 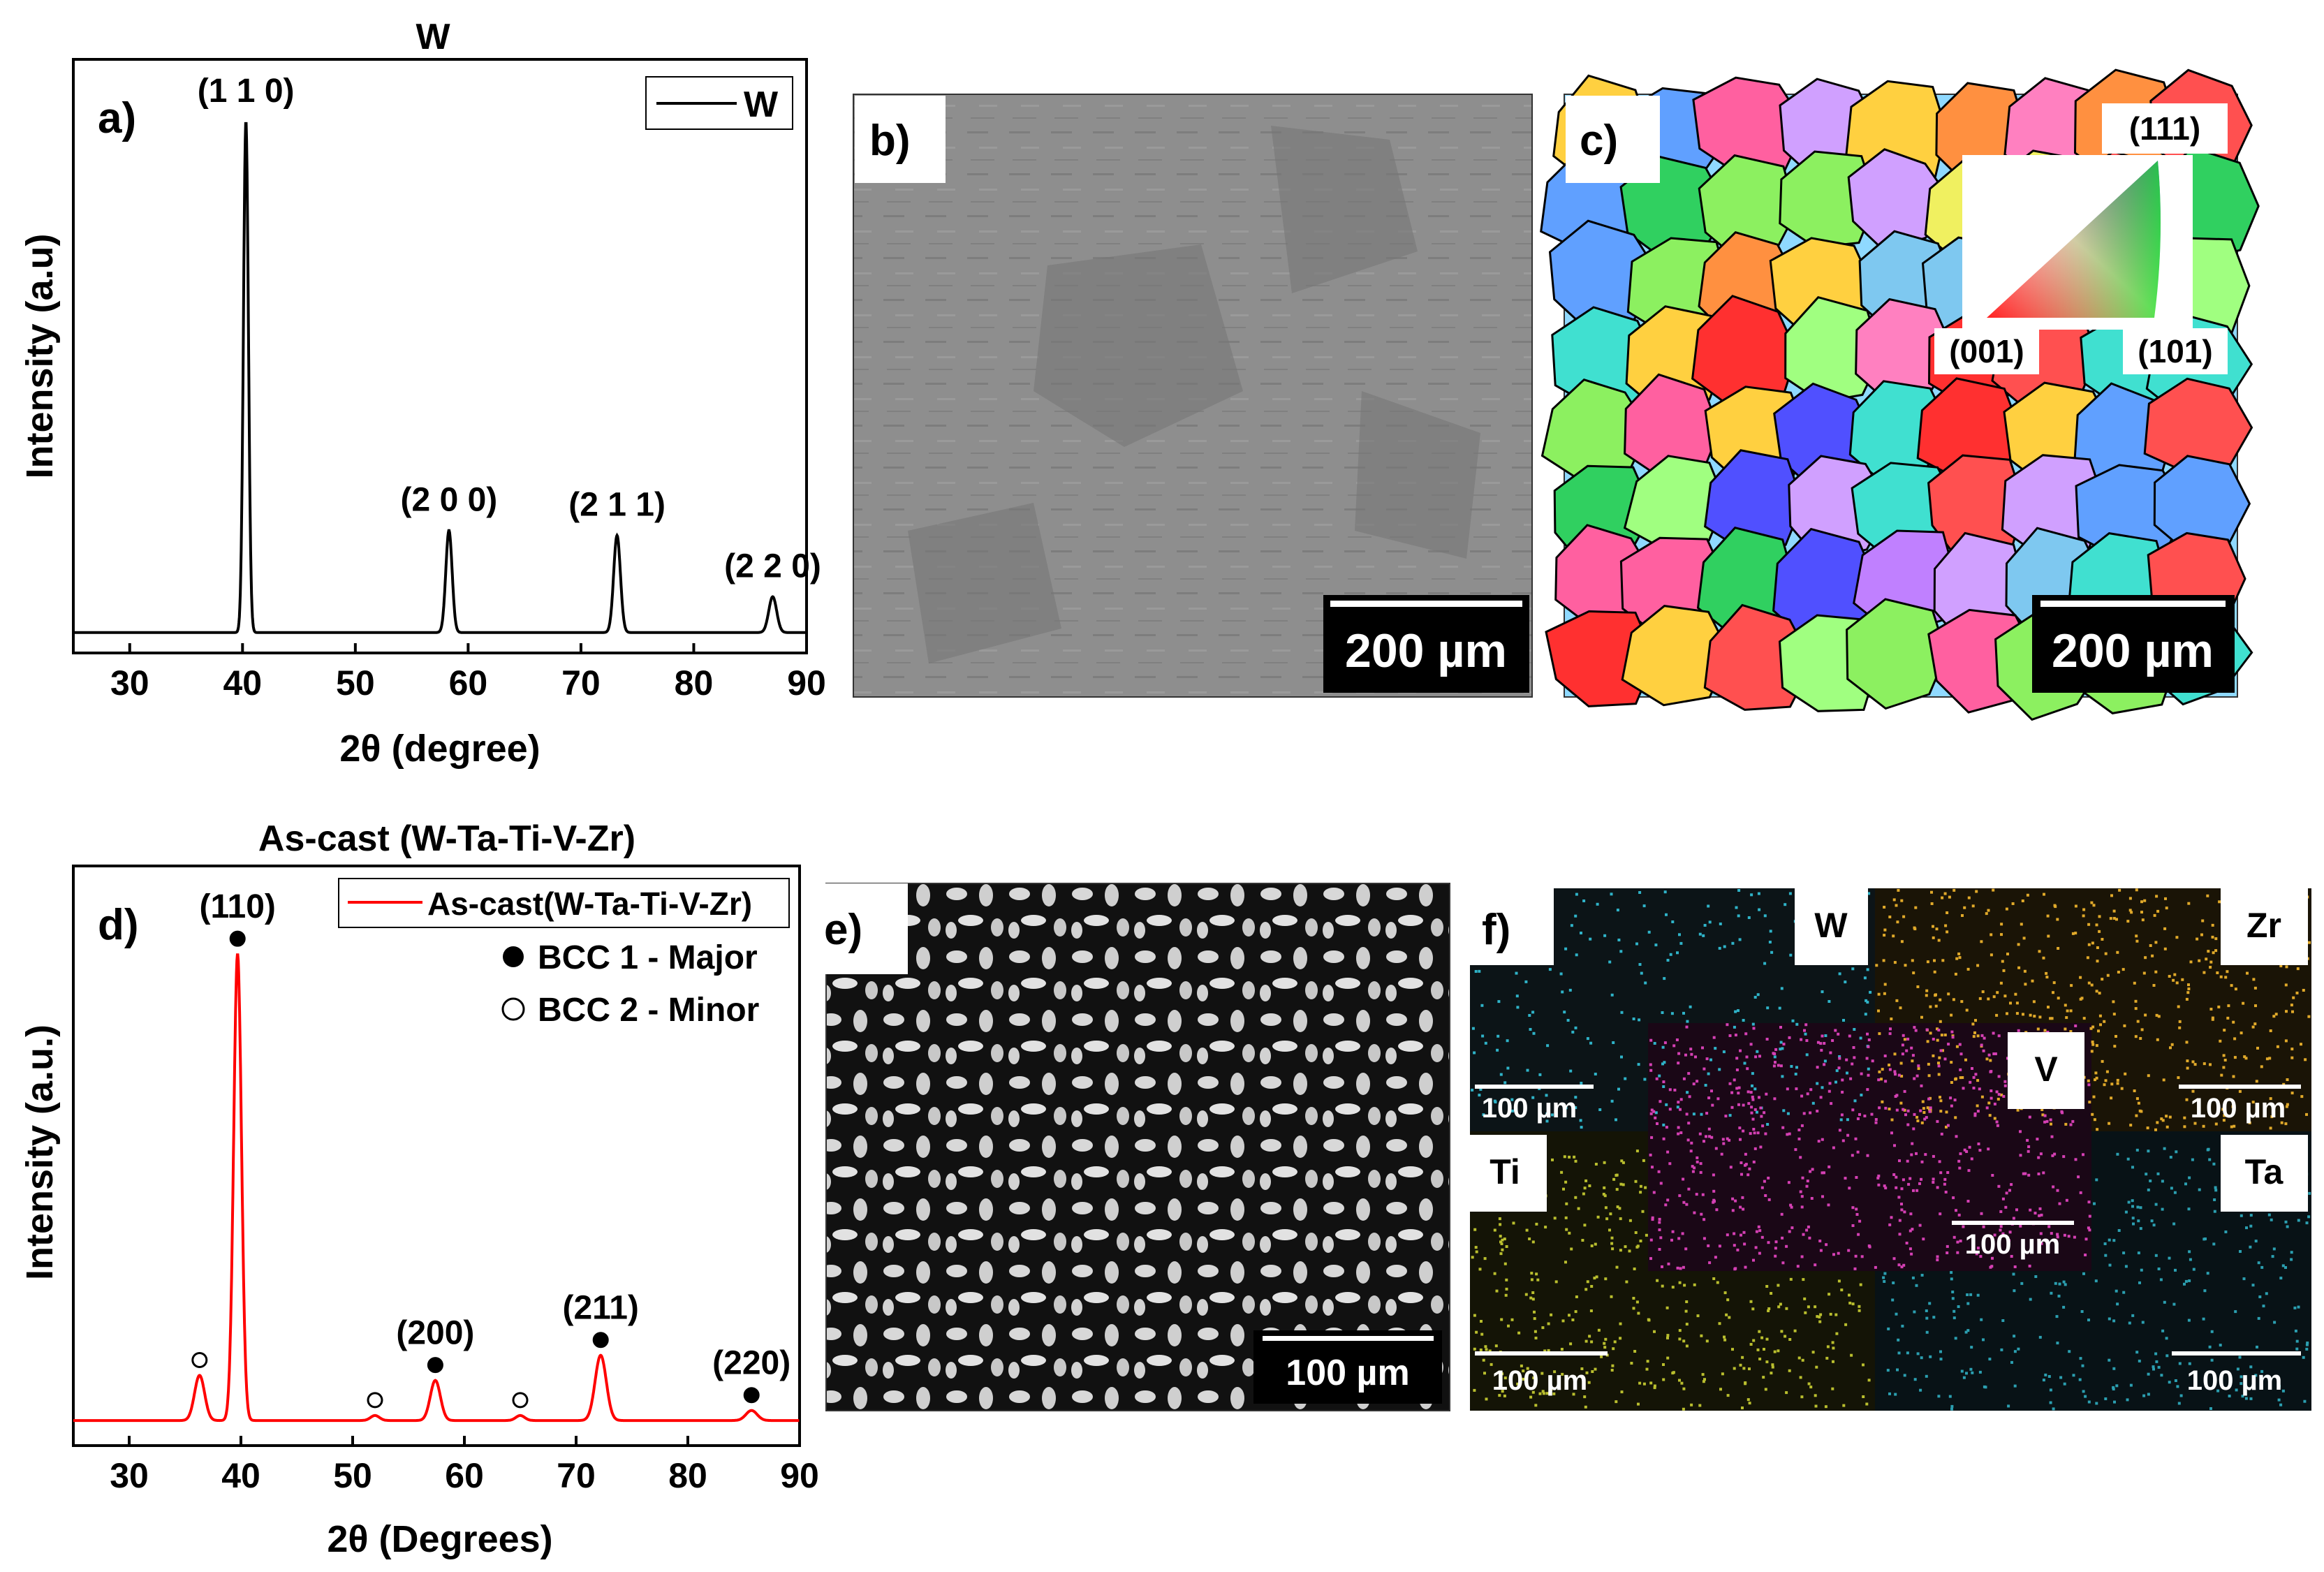 I want to click on eds-label-v: V, so click(x=2046, y=1069).